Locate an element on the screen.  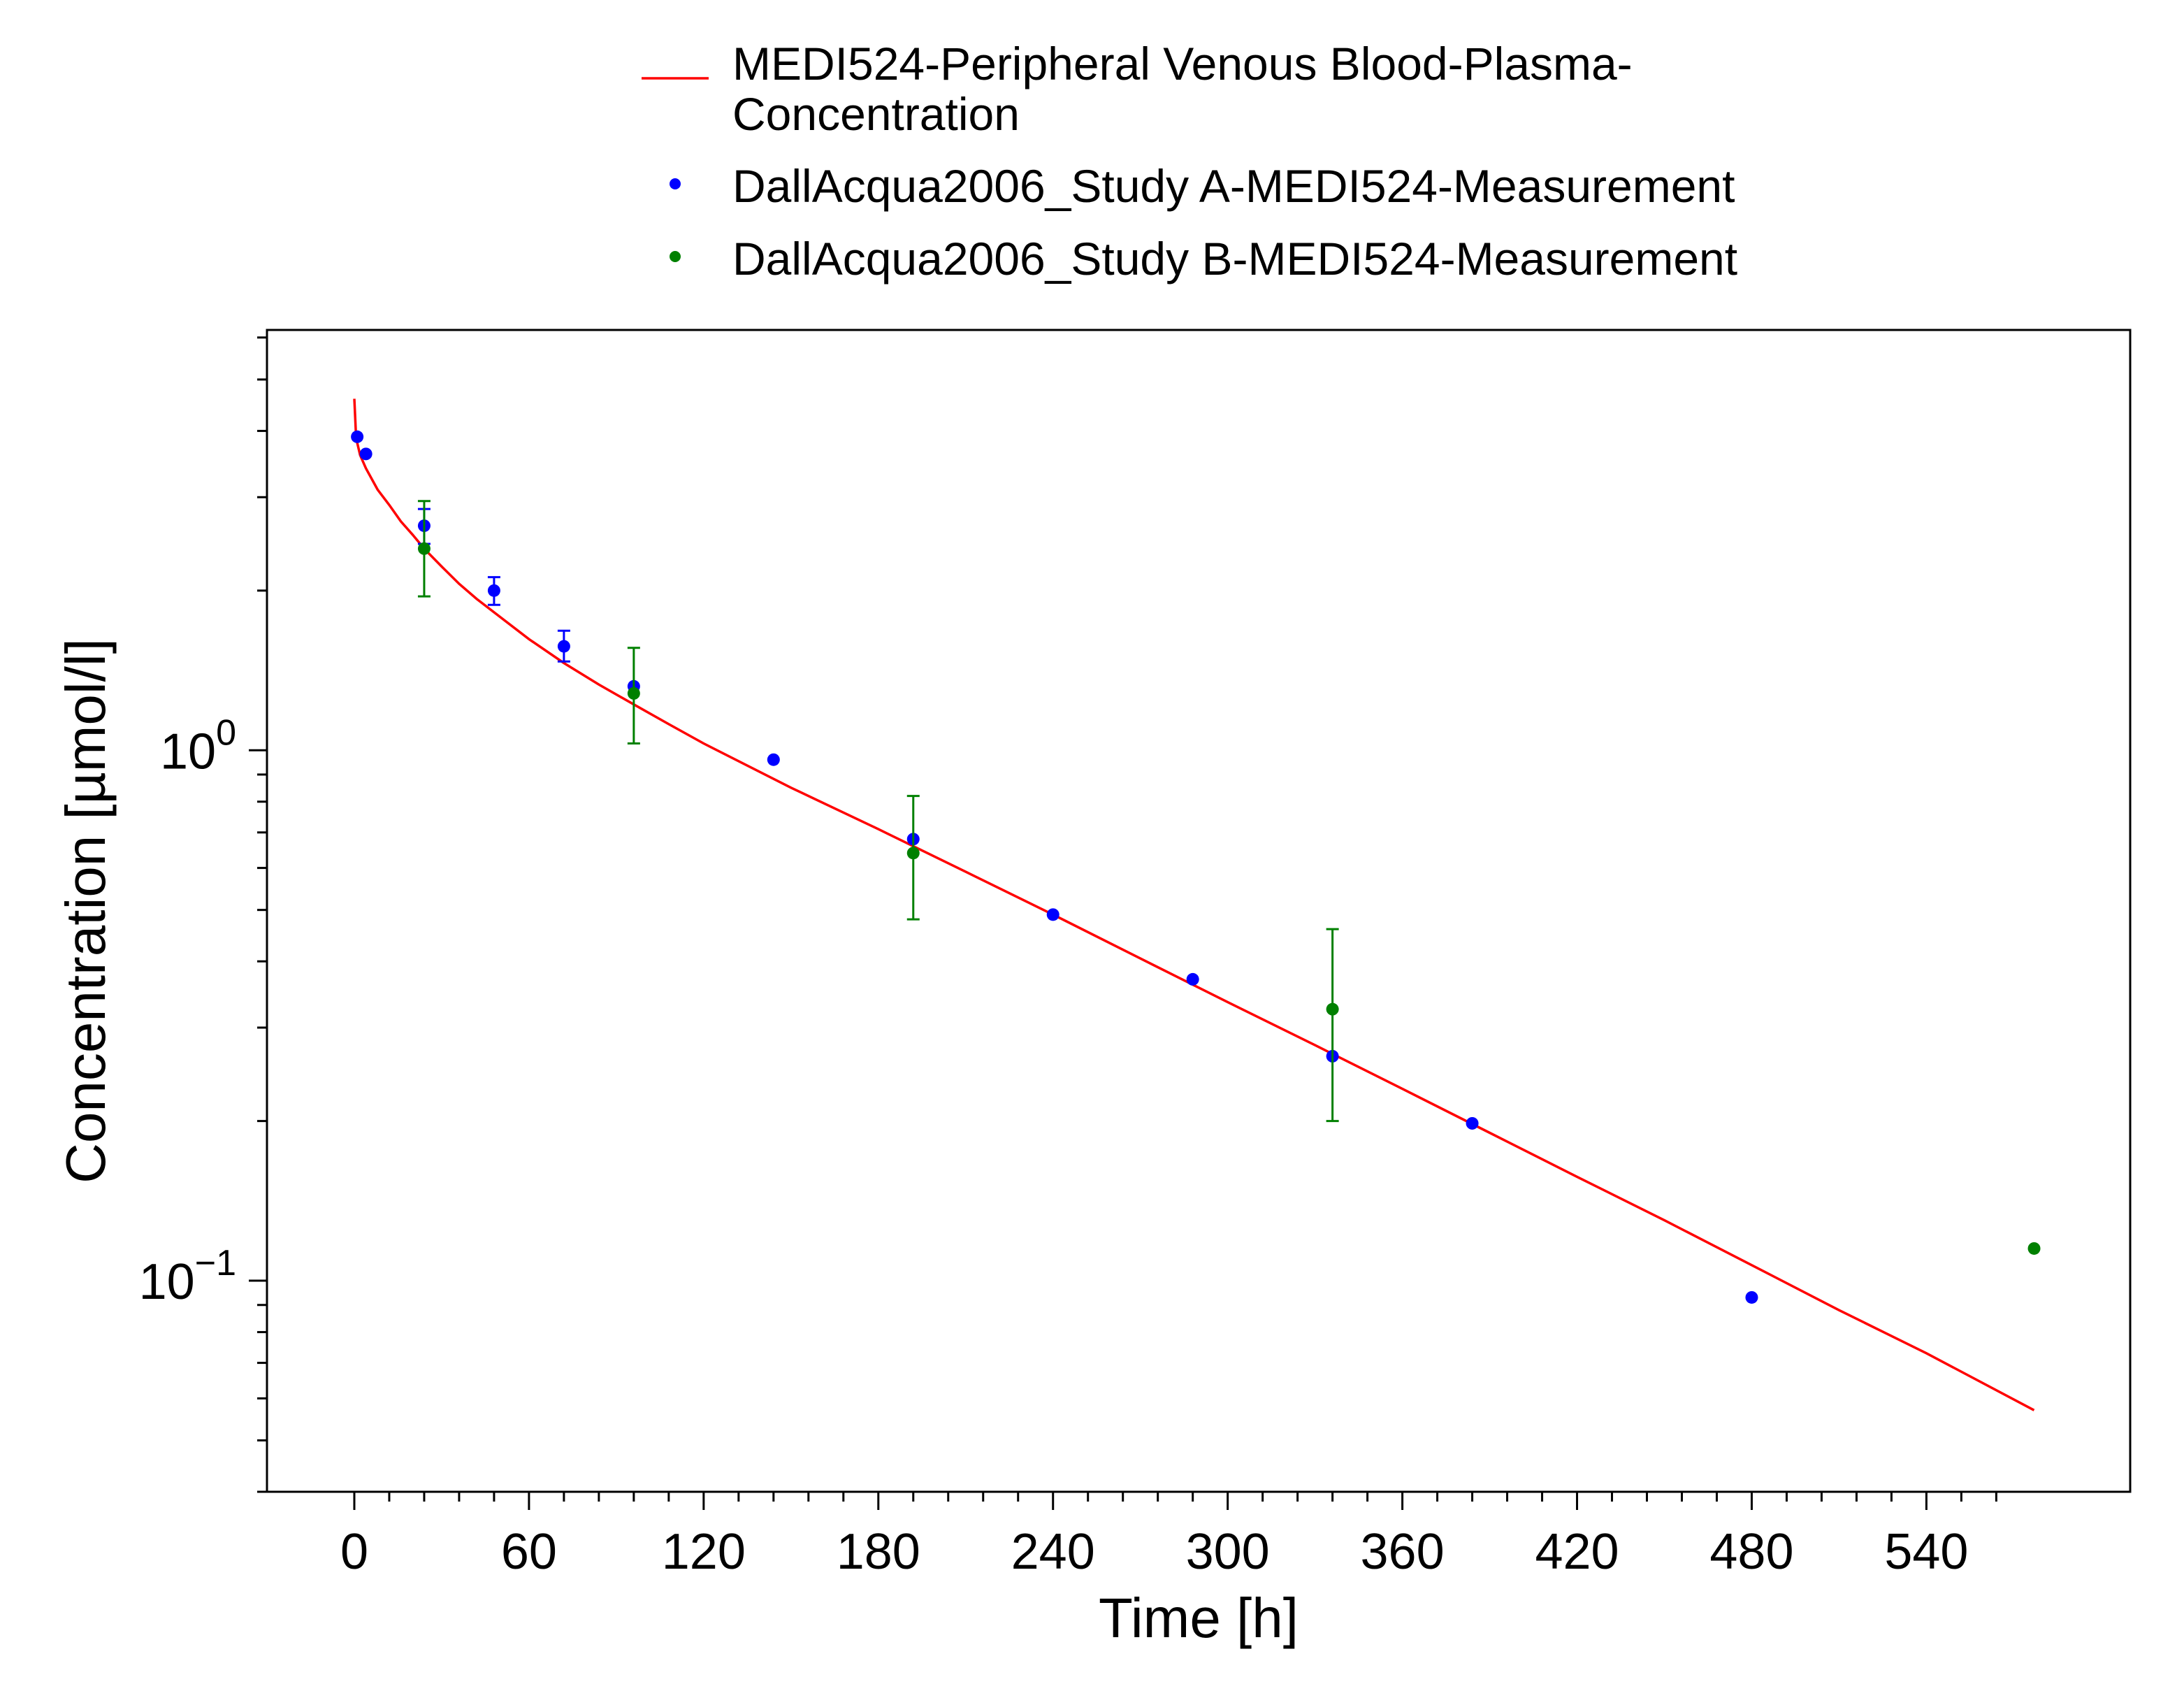
x-tick-label: 540 is located at coordinates (1926, 1552).